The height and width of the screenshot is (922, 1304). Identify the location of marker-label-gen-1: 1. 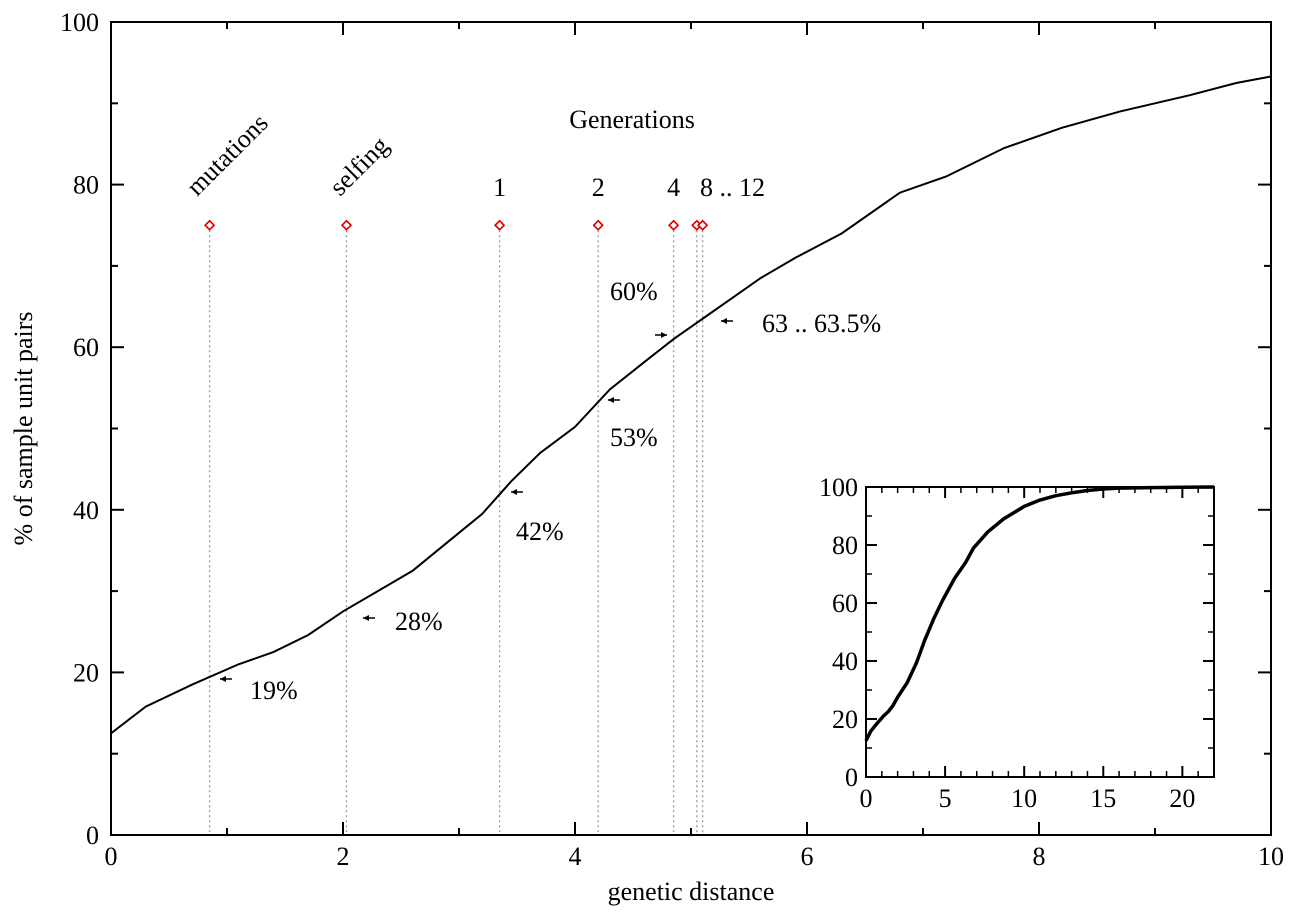
(499, 187).